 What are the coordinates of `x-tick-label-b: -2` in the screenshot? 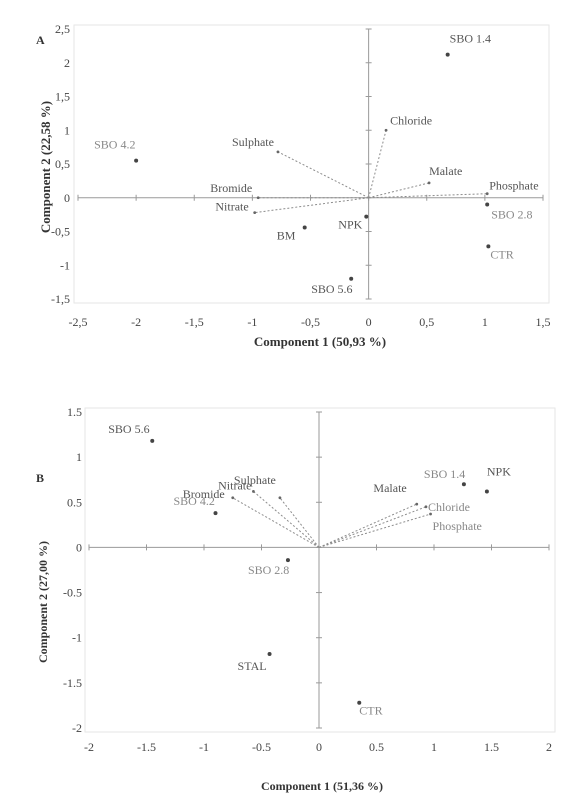 It's located at (89, 747).